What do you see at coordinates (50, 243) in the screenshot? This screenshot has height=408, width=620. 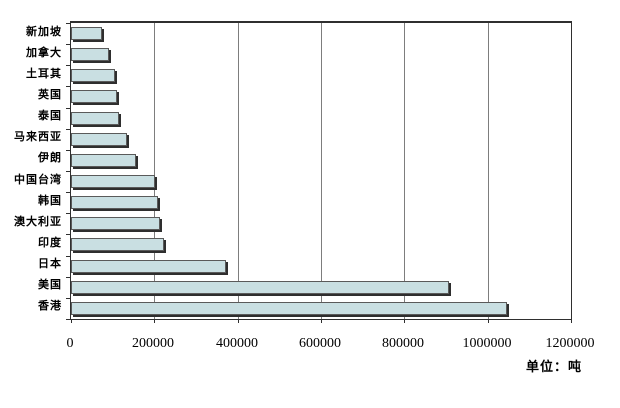 I see `y-axis-label: 印度` at bounding box center [50, 243].